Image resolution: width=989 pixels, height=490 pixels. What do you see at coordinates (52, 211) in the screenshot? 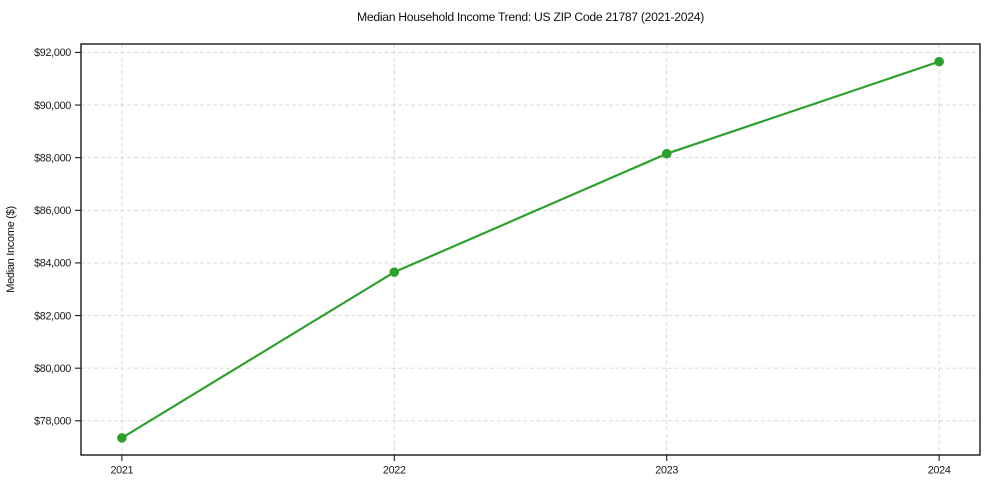
I see `y-tick-label: $86,000` at bounding box center [52, 211].